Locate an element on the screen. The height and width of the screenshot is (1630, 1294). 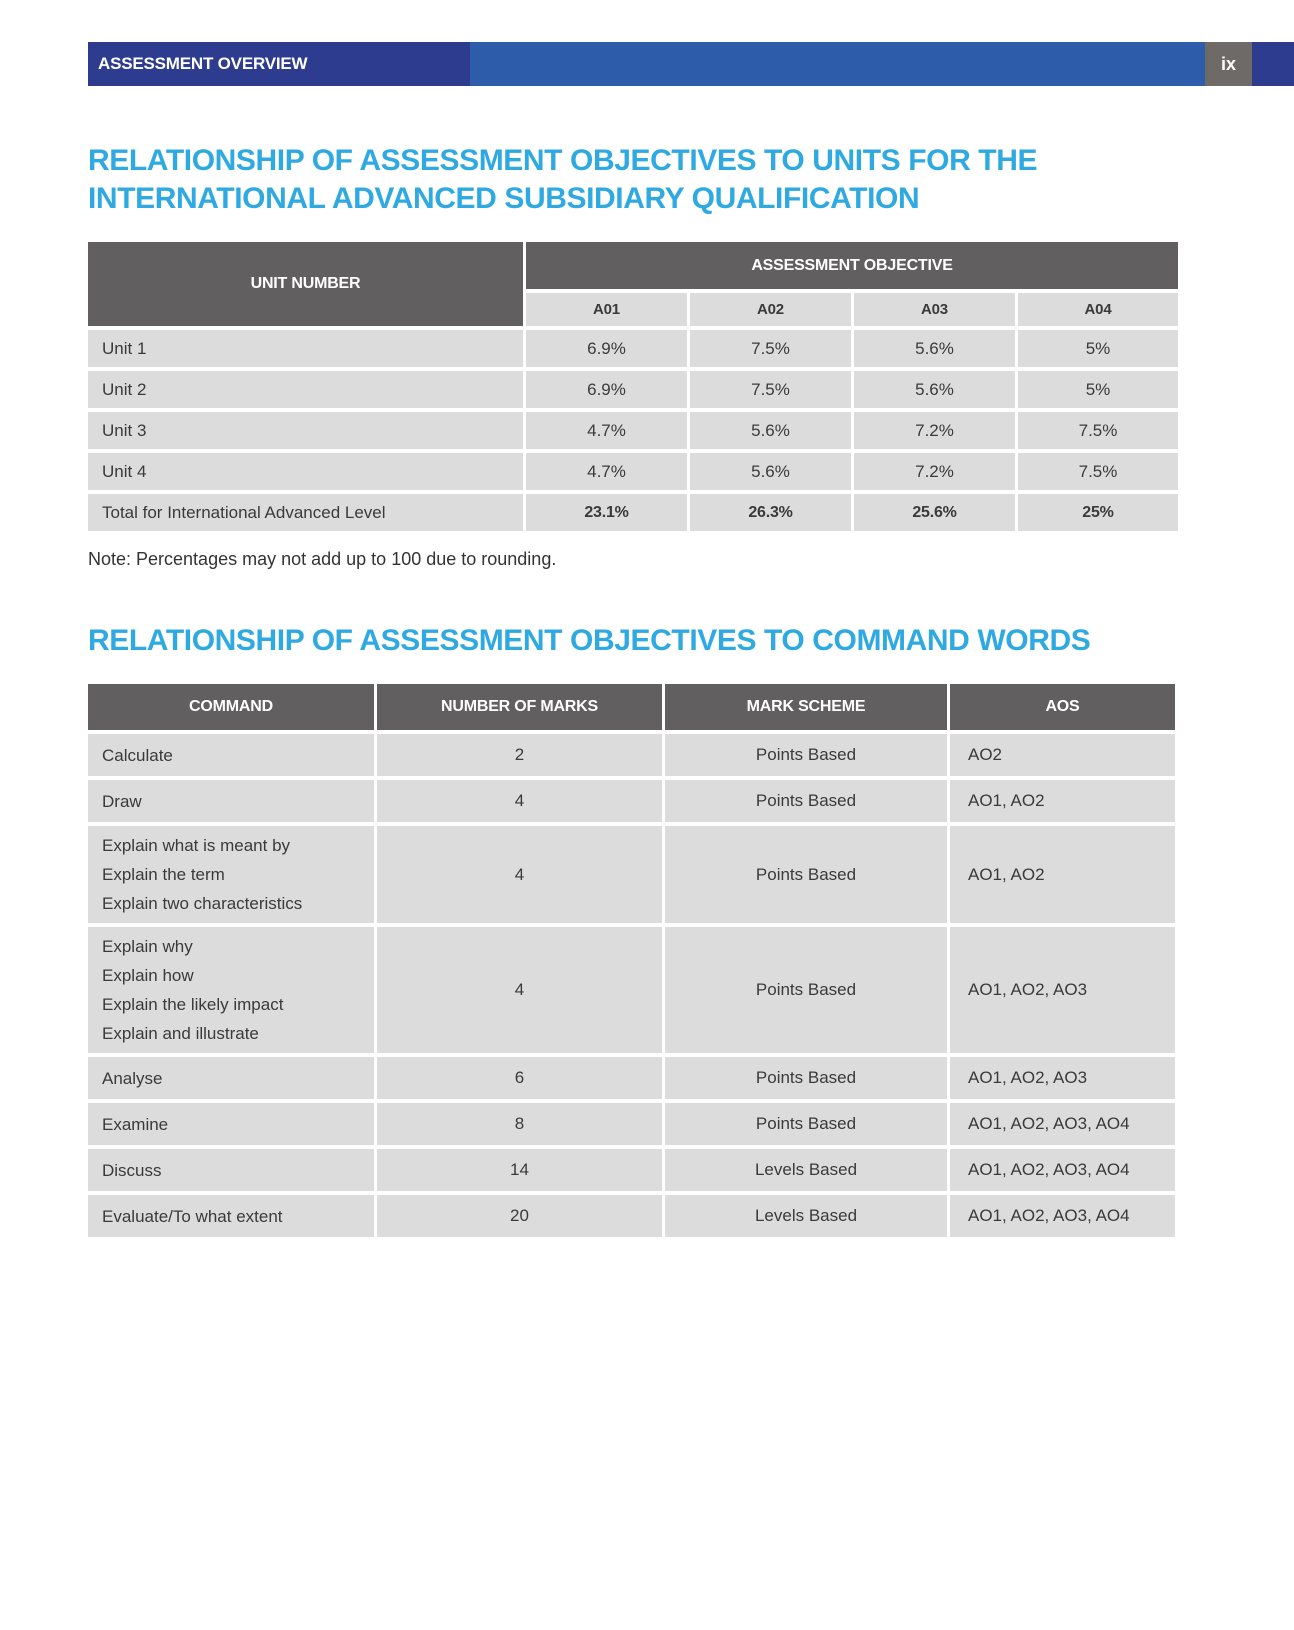
units-table-subheader-row: A01 A02 A03 A04 is located at coordinates (633, 309).